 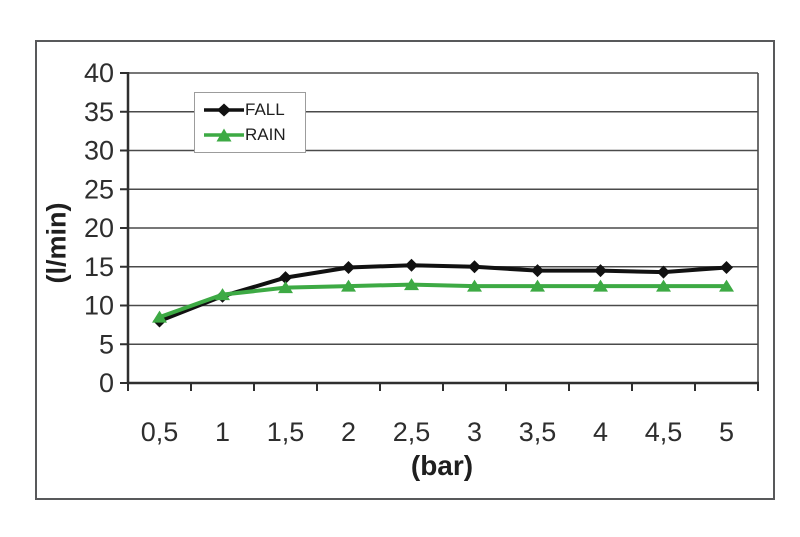 What do you see at coordinates (726, 432) in the screenshot?
I see `x-tick-label: 5` at bounding box center [726, 432].